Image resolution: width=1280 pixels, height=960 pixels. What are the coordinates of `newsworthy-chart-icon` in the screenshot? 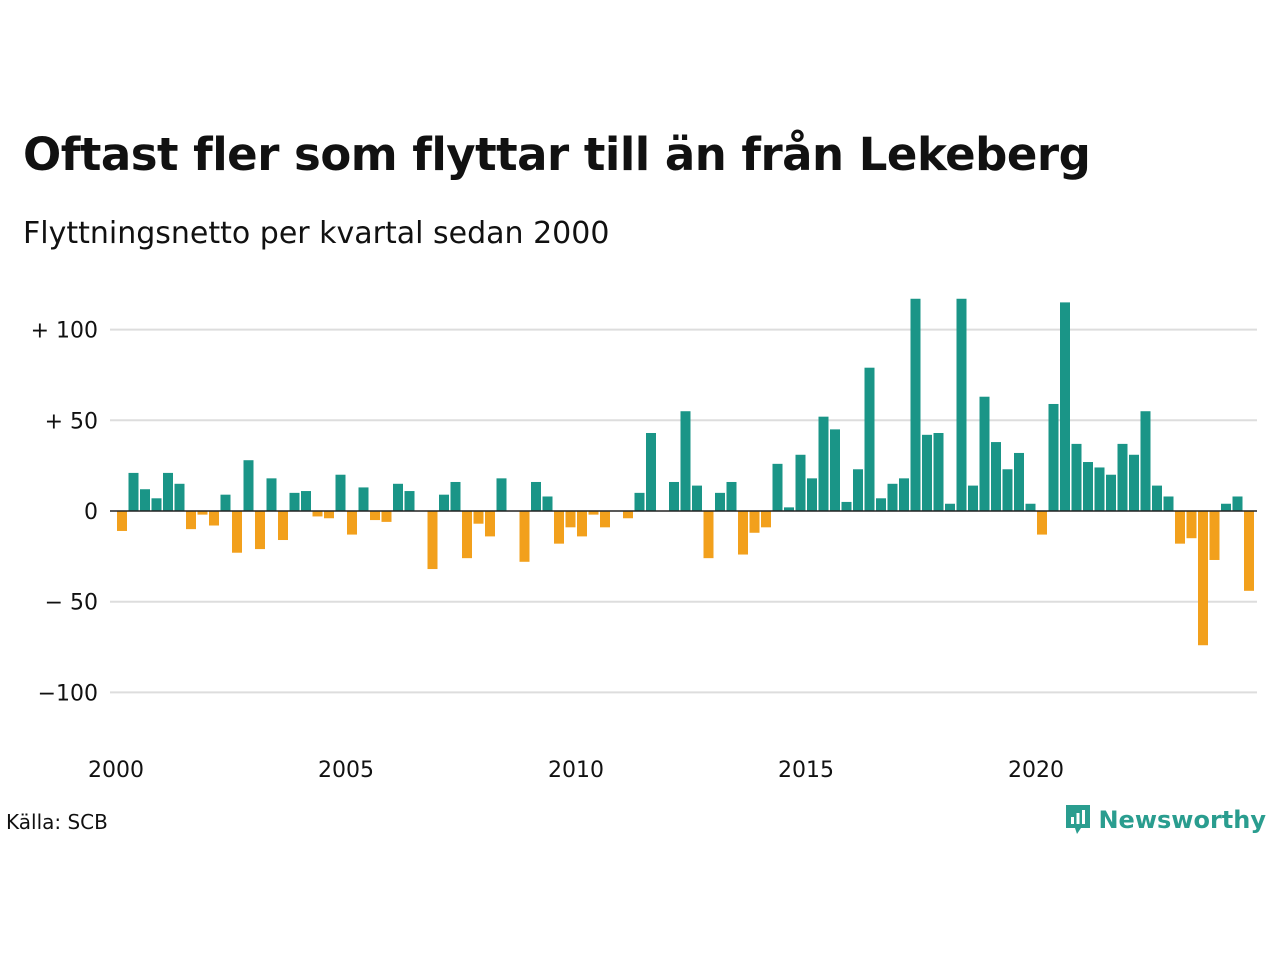 It's located at (1078, 819).